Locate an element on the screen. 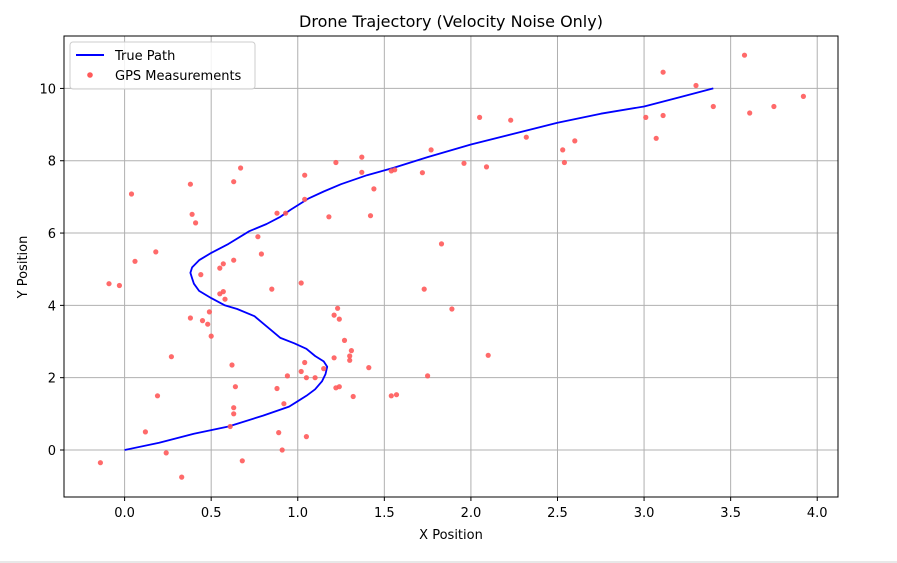  legend-marker-gps is located at coordinates (90, 75).